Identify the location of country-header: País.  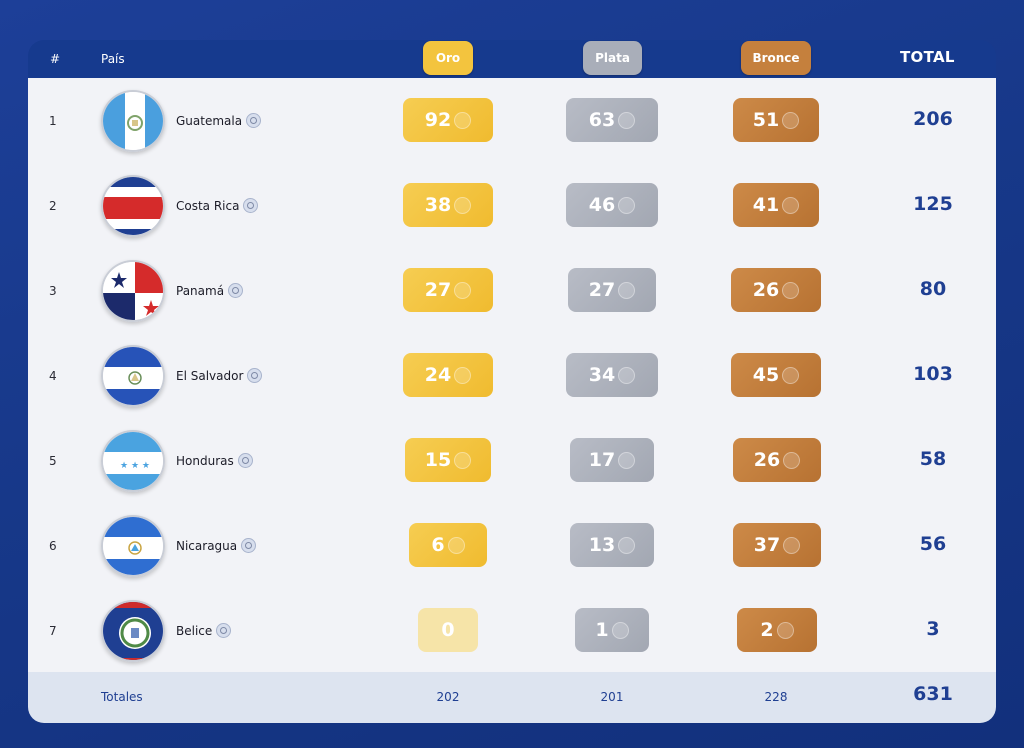
(113, 59).